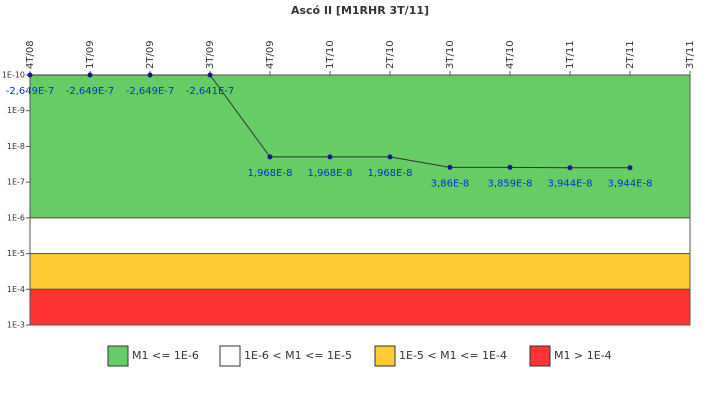 This screenshot has width=720, height=404. I want to click on value-label: 3,859E-8, so click(510, 183).